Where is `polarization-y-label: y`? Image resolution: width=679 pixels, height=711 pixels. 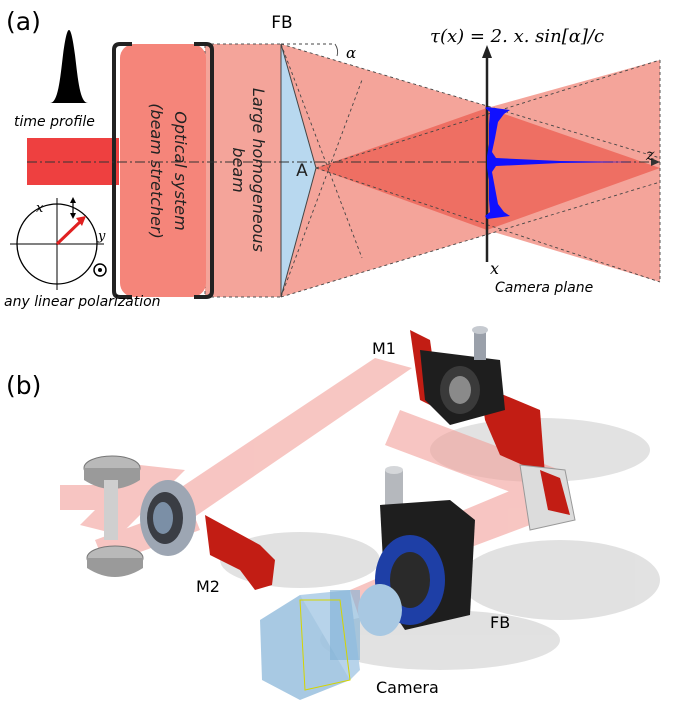
polarization-y-label: y is located at coordinates (101, 236).